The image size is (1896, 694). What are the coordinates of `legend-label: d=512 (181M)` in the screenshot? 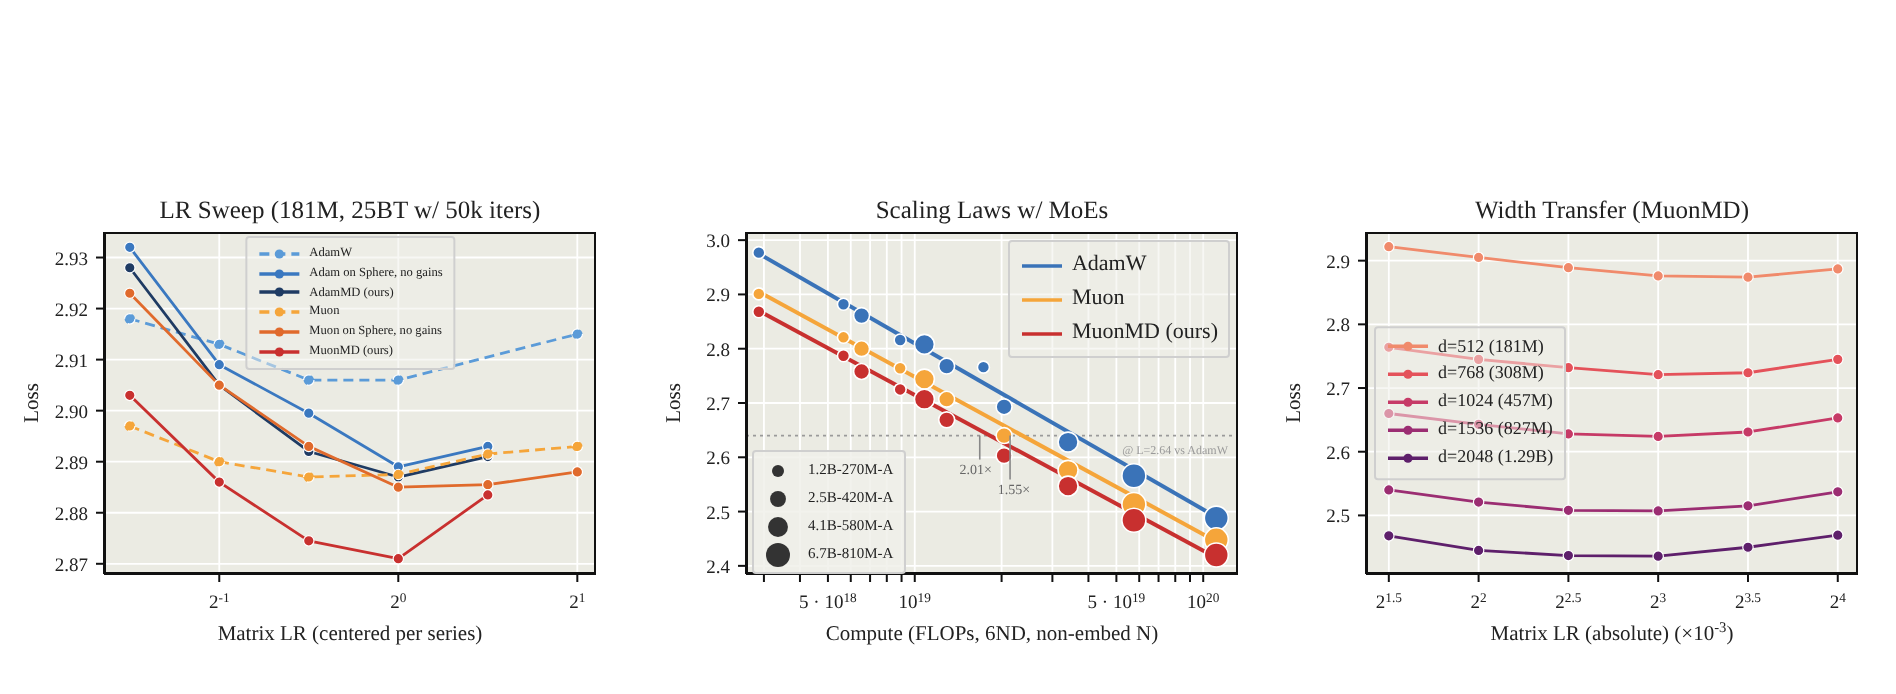 It's located at (1491, 346).